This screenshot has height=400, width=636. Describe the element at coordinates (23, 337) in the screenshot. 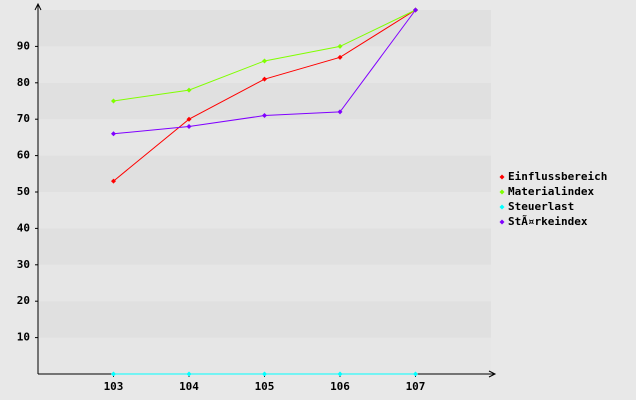

I see `y-tick-label: 10` at that location.